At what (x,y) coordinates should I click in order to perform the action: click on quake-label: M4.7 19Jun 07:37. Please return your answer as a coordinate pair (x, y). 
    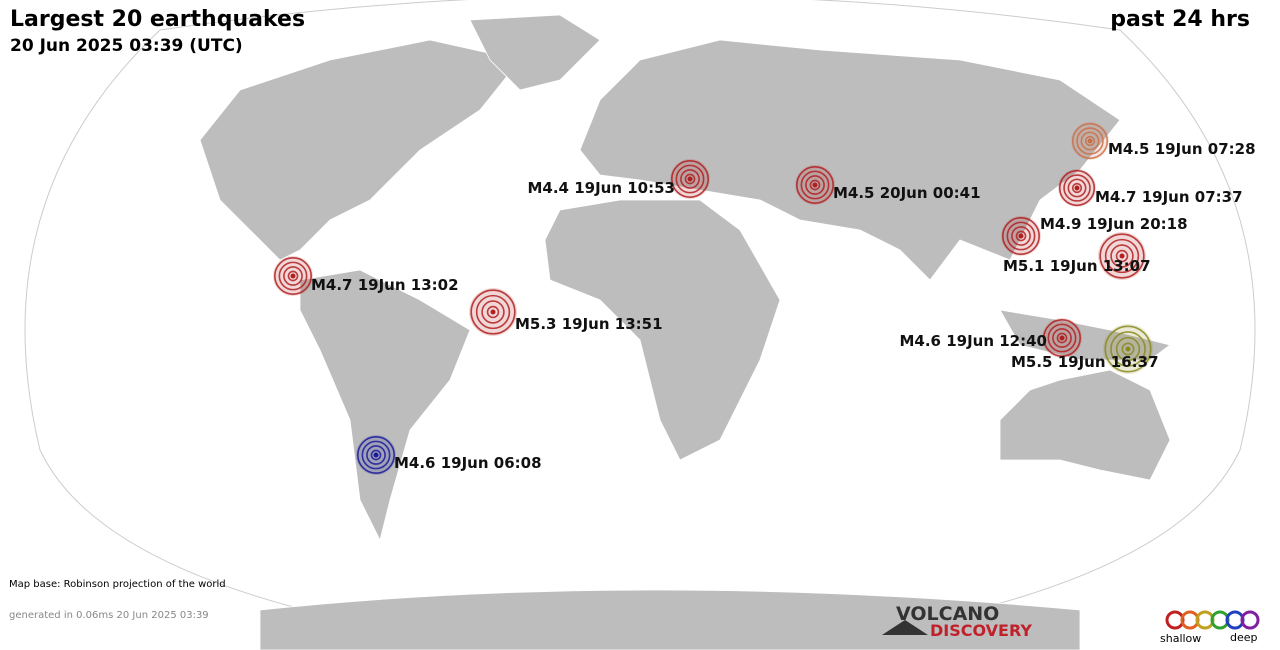
    Looking at the image, I should click on (1169, 197).